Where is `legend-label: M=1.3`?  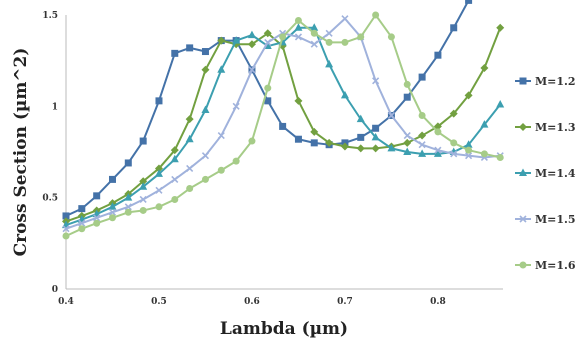
legend-label: M=1.3 is located at coordinates (555, 127).